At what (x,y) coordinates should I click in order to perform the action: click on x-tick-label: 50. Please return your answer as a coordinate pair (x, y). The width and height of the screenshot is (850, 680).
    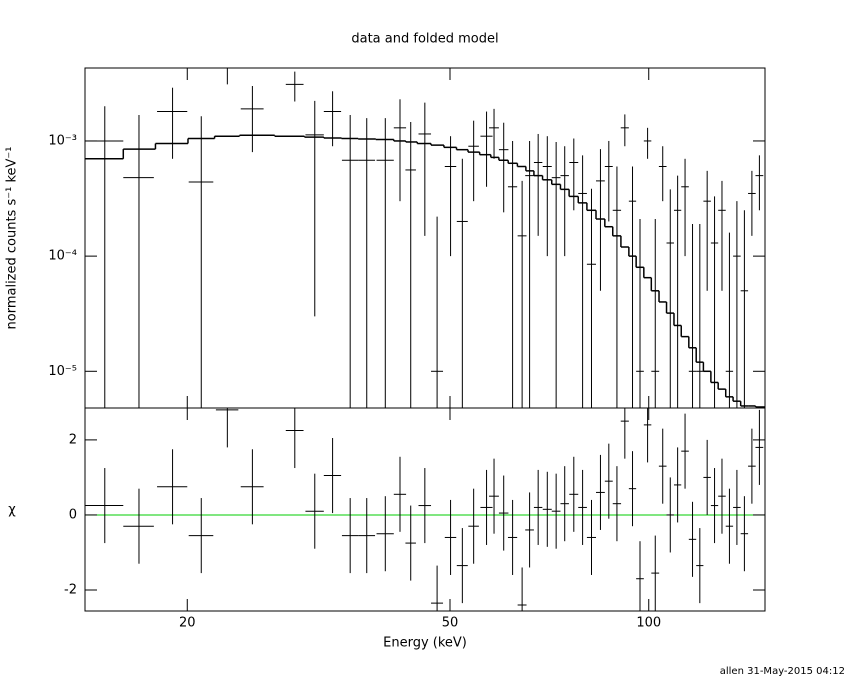
    Looking at the image, I should click on (450, 623).